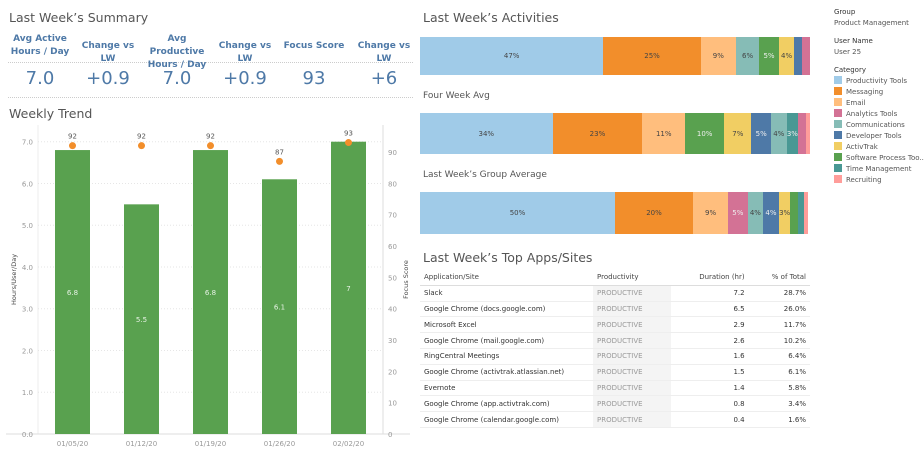 This screenshot has height=457, width=924. I want to click on bar-segment: 7%, so click(738, 133).